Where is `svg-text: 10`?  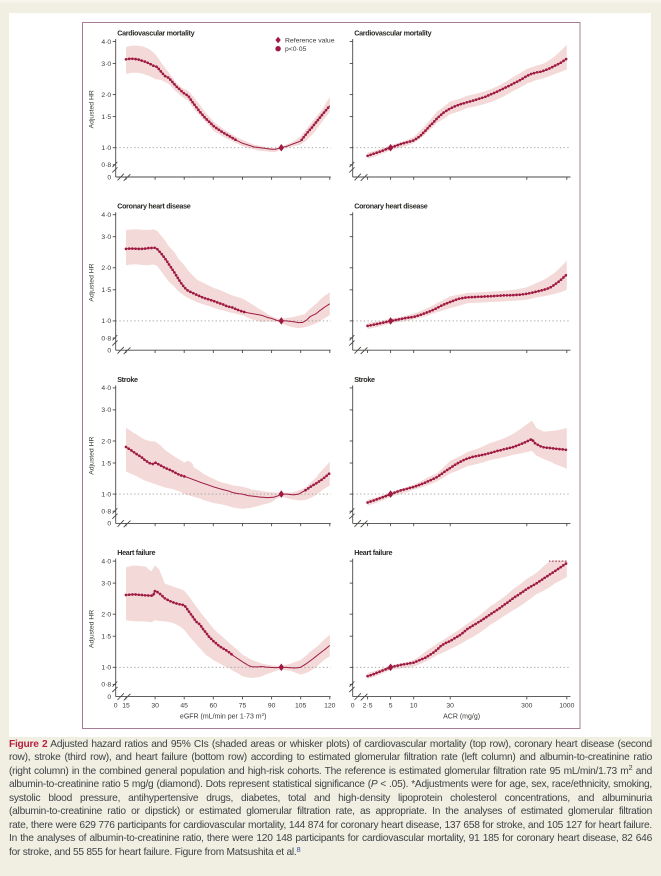
svg-text: 10 is located at coordinates (414, 706).